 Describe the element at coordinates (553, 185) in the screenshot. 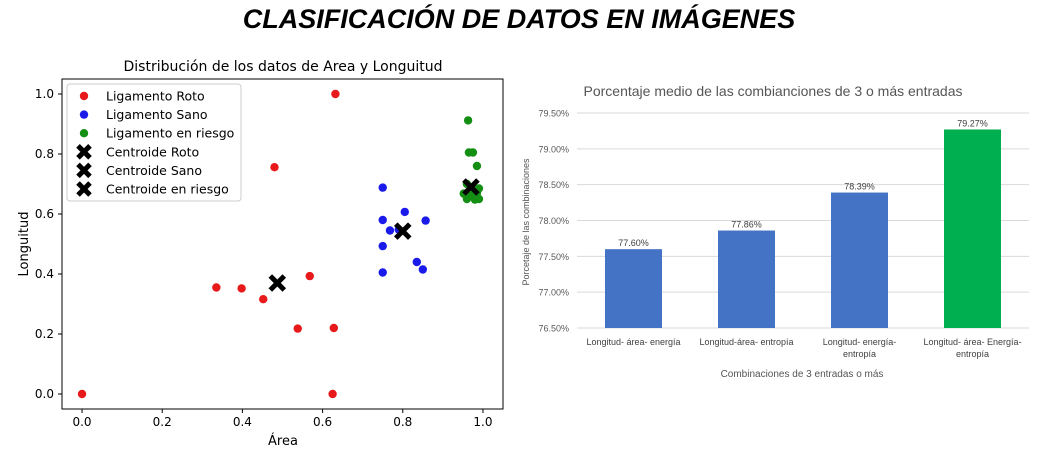

I see `bar-y-tick-label: 78.50%` at that location.